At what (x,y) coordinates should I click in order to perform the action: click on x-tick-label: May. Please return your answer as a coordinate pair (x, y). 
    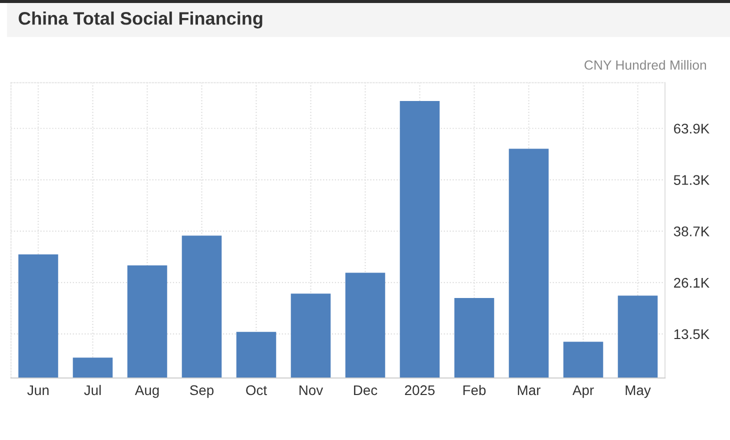
    Looking at the image, I should click on (638, 391).